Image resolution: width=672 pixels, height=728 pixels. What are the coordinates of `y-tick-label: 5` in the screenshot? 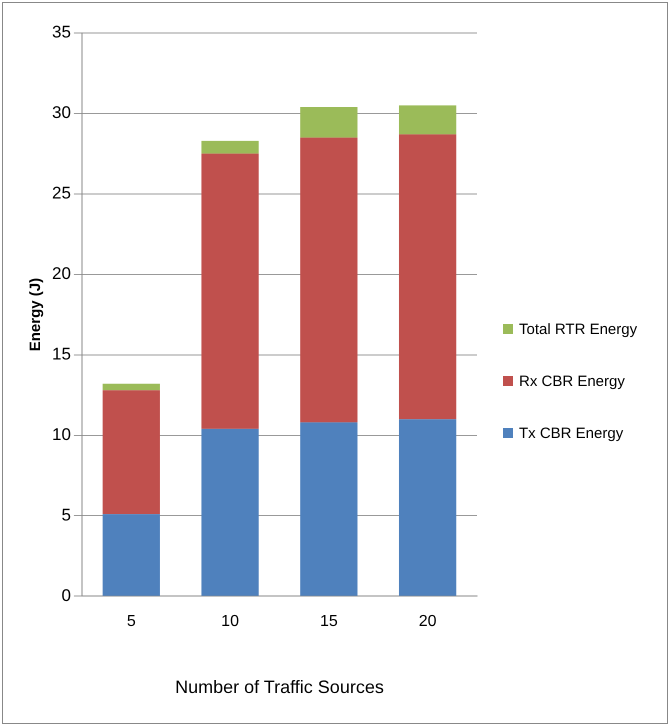 It's located at (66, 514).